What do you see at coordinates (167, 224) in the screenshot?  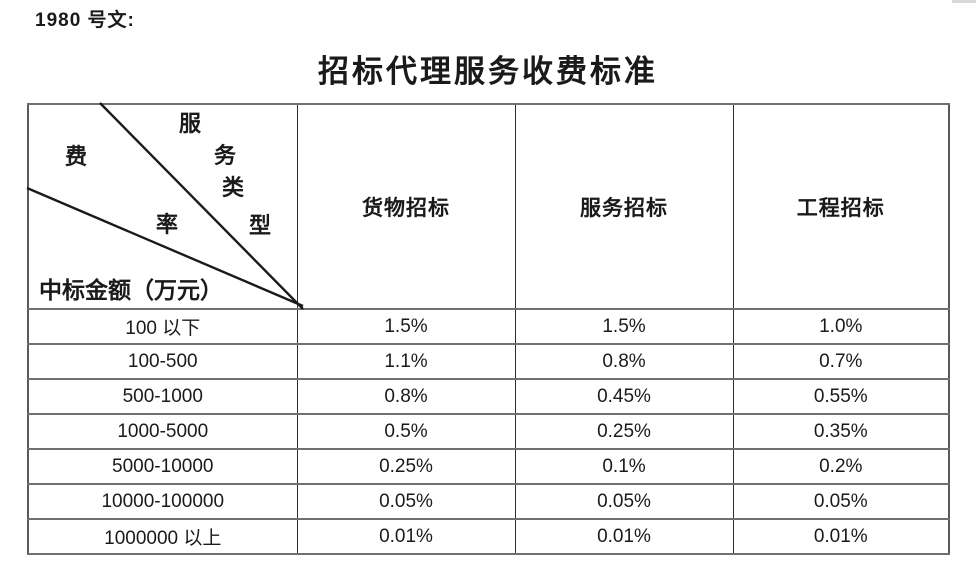 I see `corner-middle-char-2: 率` at bounding box center [167, 224].